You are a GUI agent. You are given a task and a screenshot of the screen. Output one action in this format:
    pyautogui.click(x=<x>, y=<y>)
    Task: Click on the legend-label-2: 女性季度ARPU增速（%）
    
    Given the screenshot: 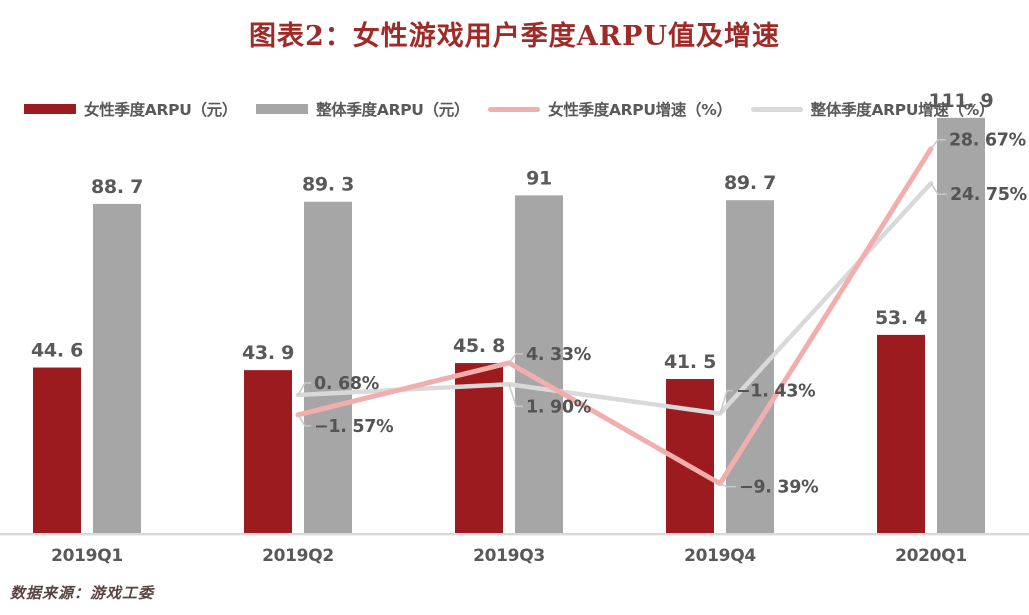 What is the action you would take?
    pyautogui.click(x=640, y=110)
    